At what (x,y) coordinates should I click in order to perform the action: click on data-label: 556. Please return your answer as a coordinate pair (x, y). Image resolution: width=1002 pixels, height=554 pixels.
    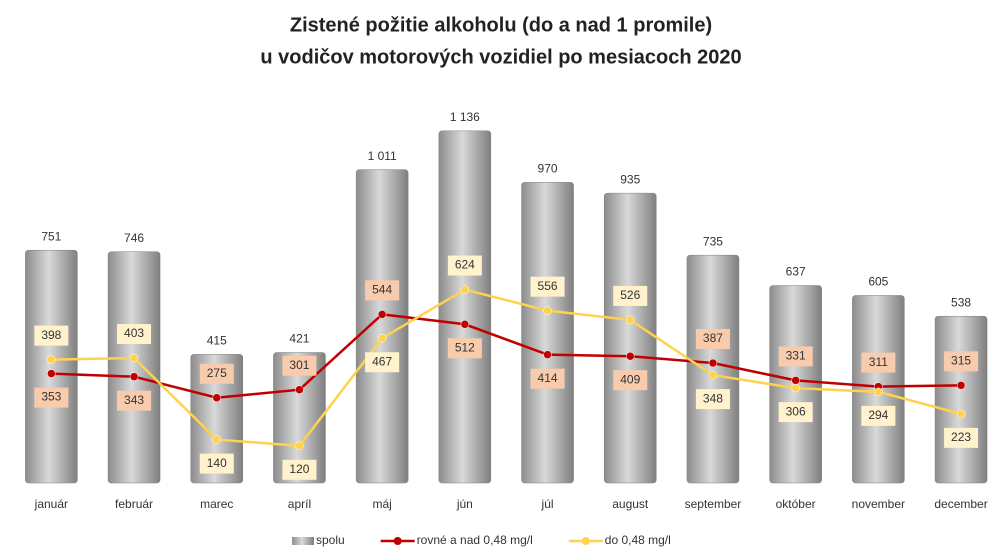
    Looking at the image, I should click on (548, 286).